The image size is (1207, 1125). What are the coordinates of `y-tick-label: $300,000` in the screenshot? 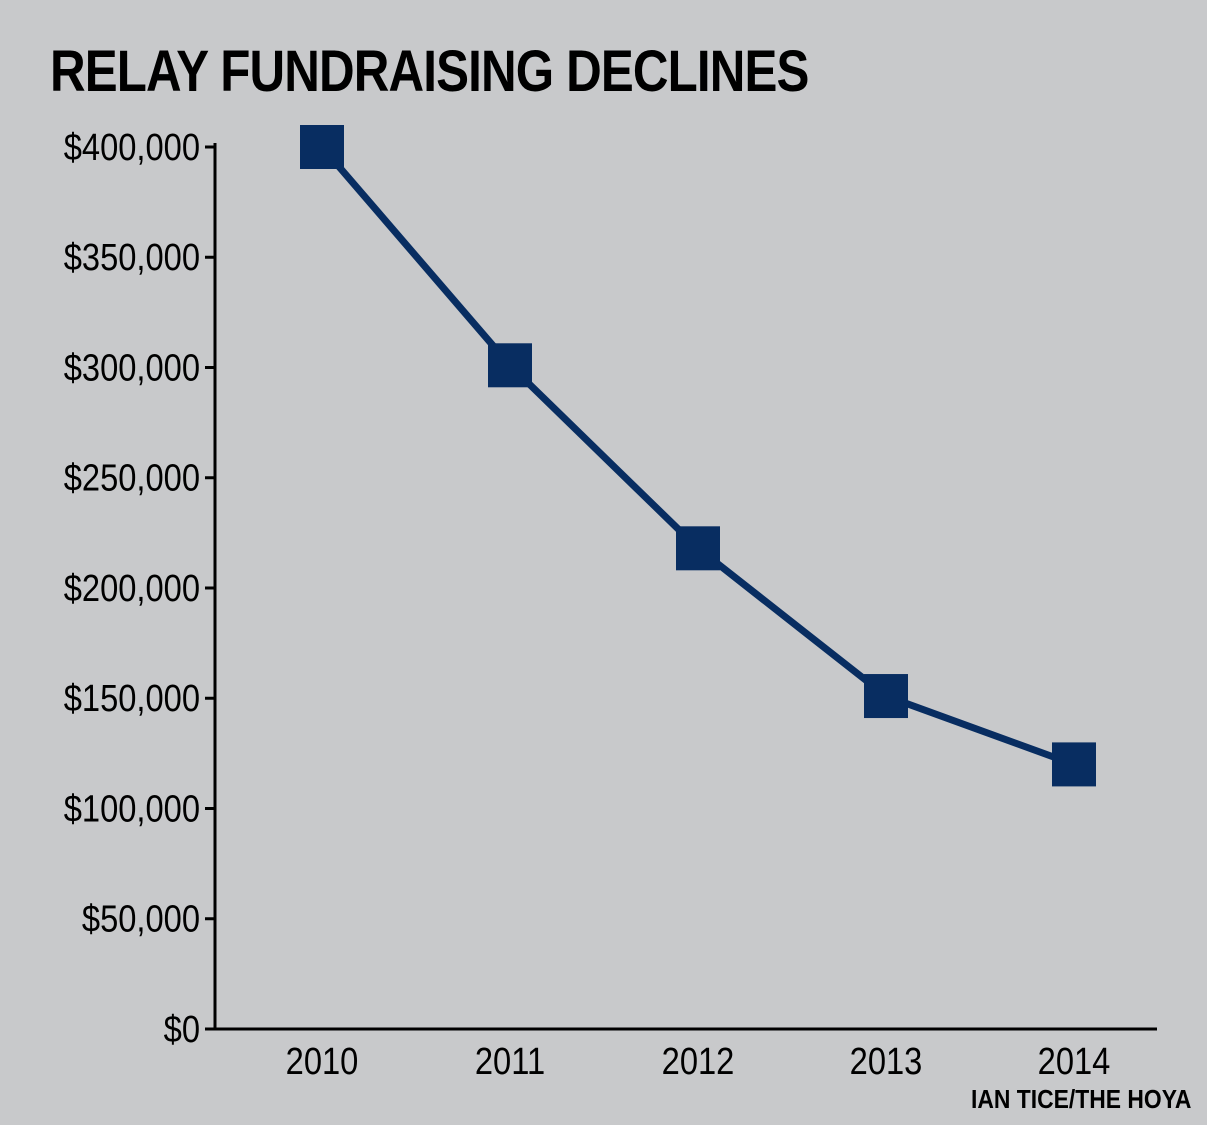 It's located at (132, 367).